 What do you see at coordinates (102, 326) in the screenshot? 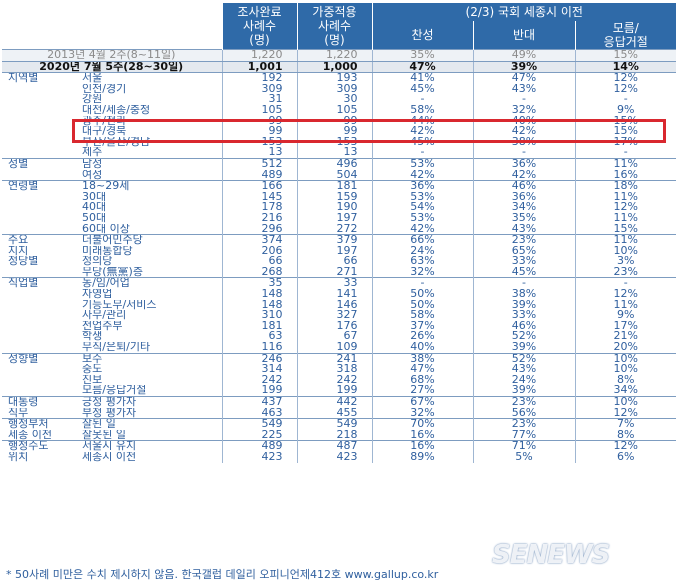
I see `row-subgroup-label: 전업주부` at bounding box center [102, 326].